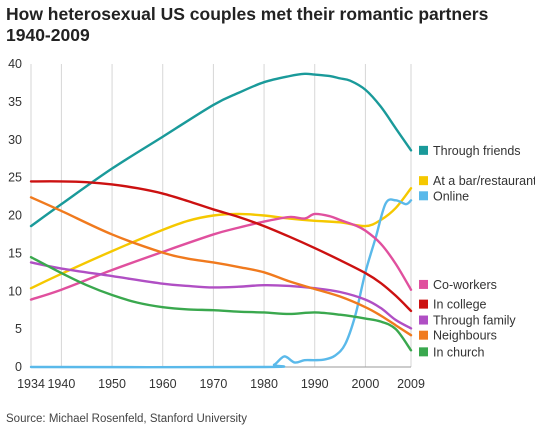 The image size is (535, 437). Describe the element at coordinates (15, 140) in the screenshot. I see `y-tick-label: 30` at that location.